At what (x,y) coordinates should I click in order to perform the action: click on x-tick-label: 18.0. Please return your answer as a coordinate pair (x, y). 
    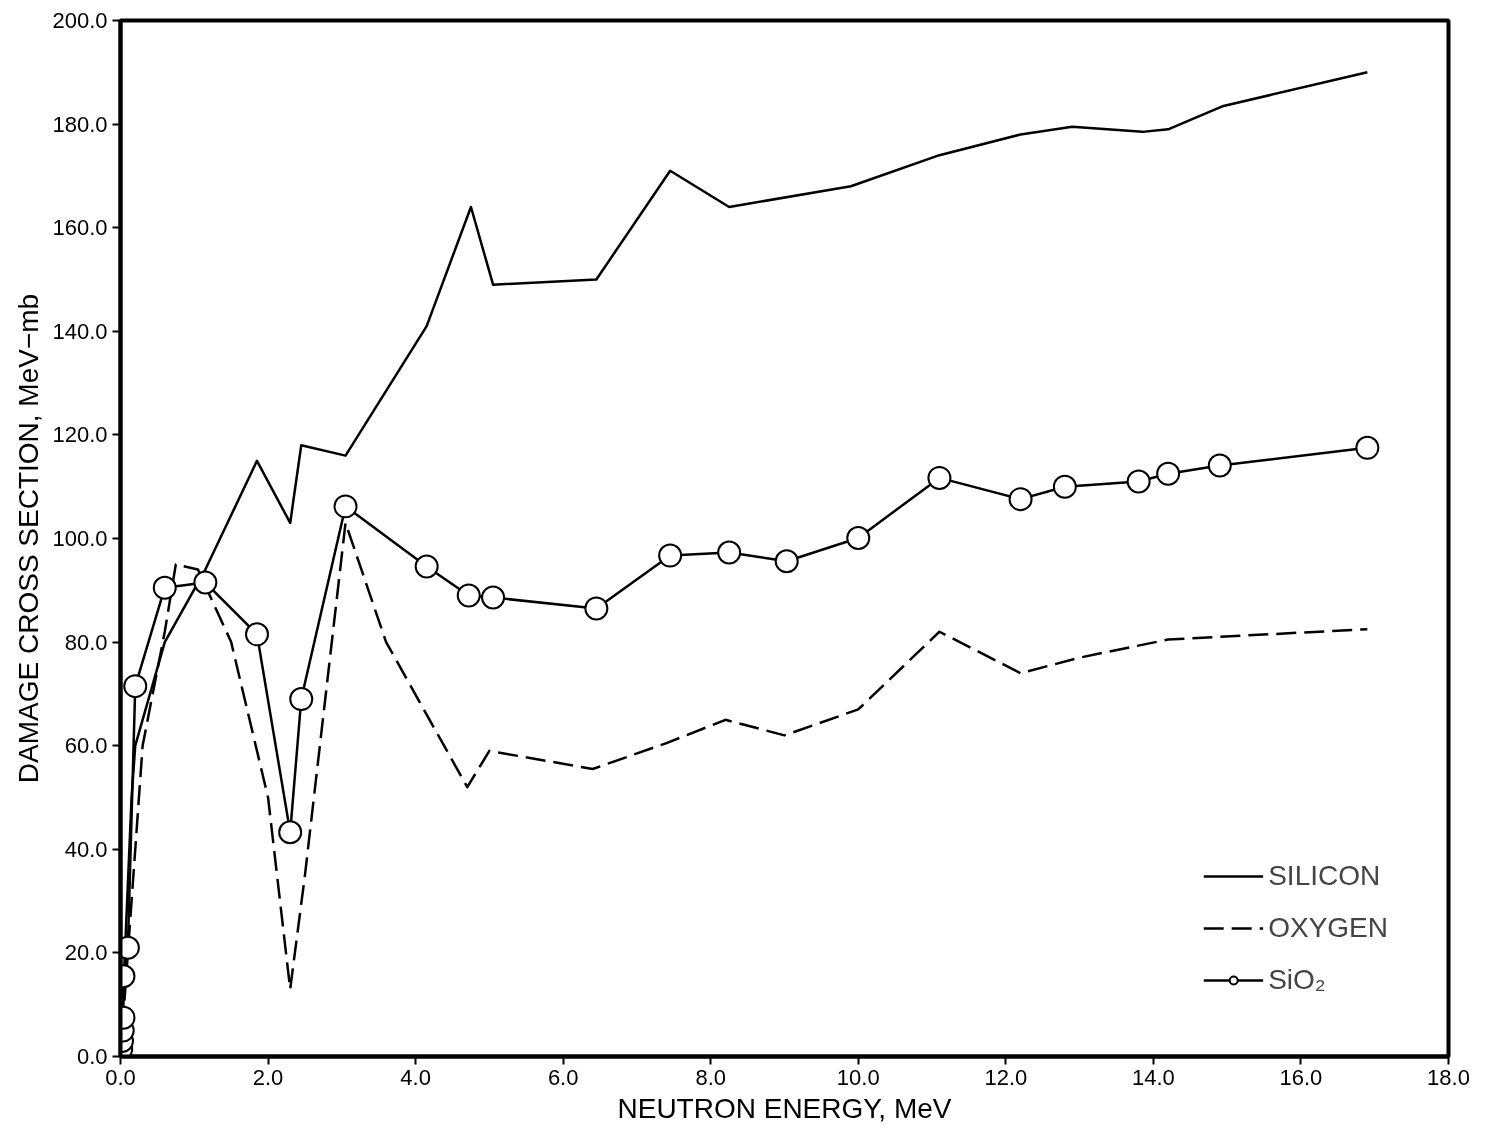
    Looking at the image, I should click on (1448, 1077).